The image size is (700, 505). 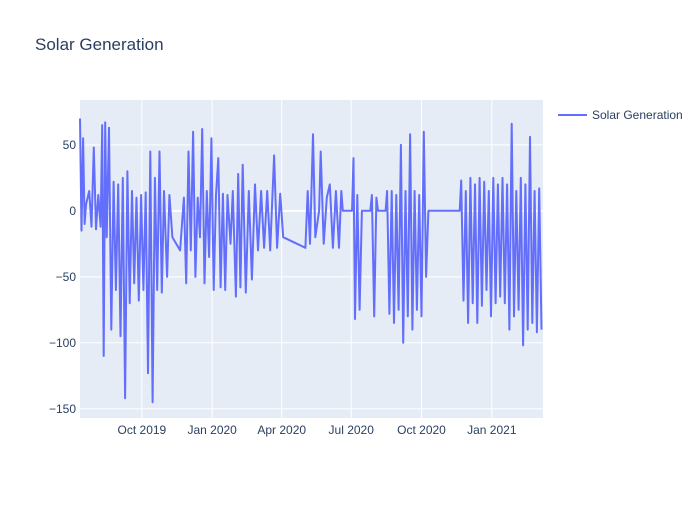 I want to click on chart-title: Solar Generation, so click(x=99, y=44).